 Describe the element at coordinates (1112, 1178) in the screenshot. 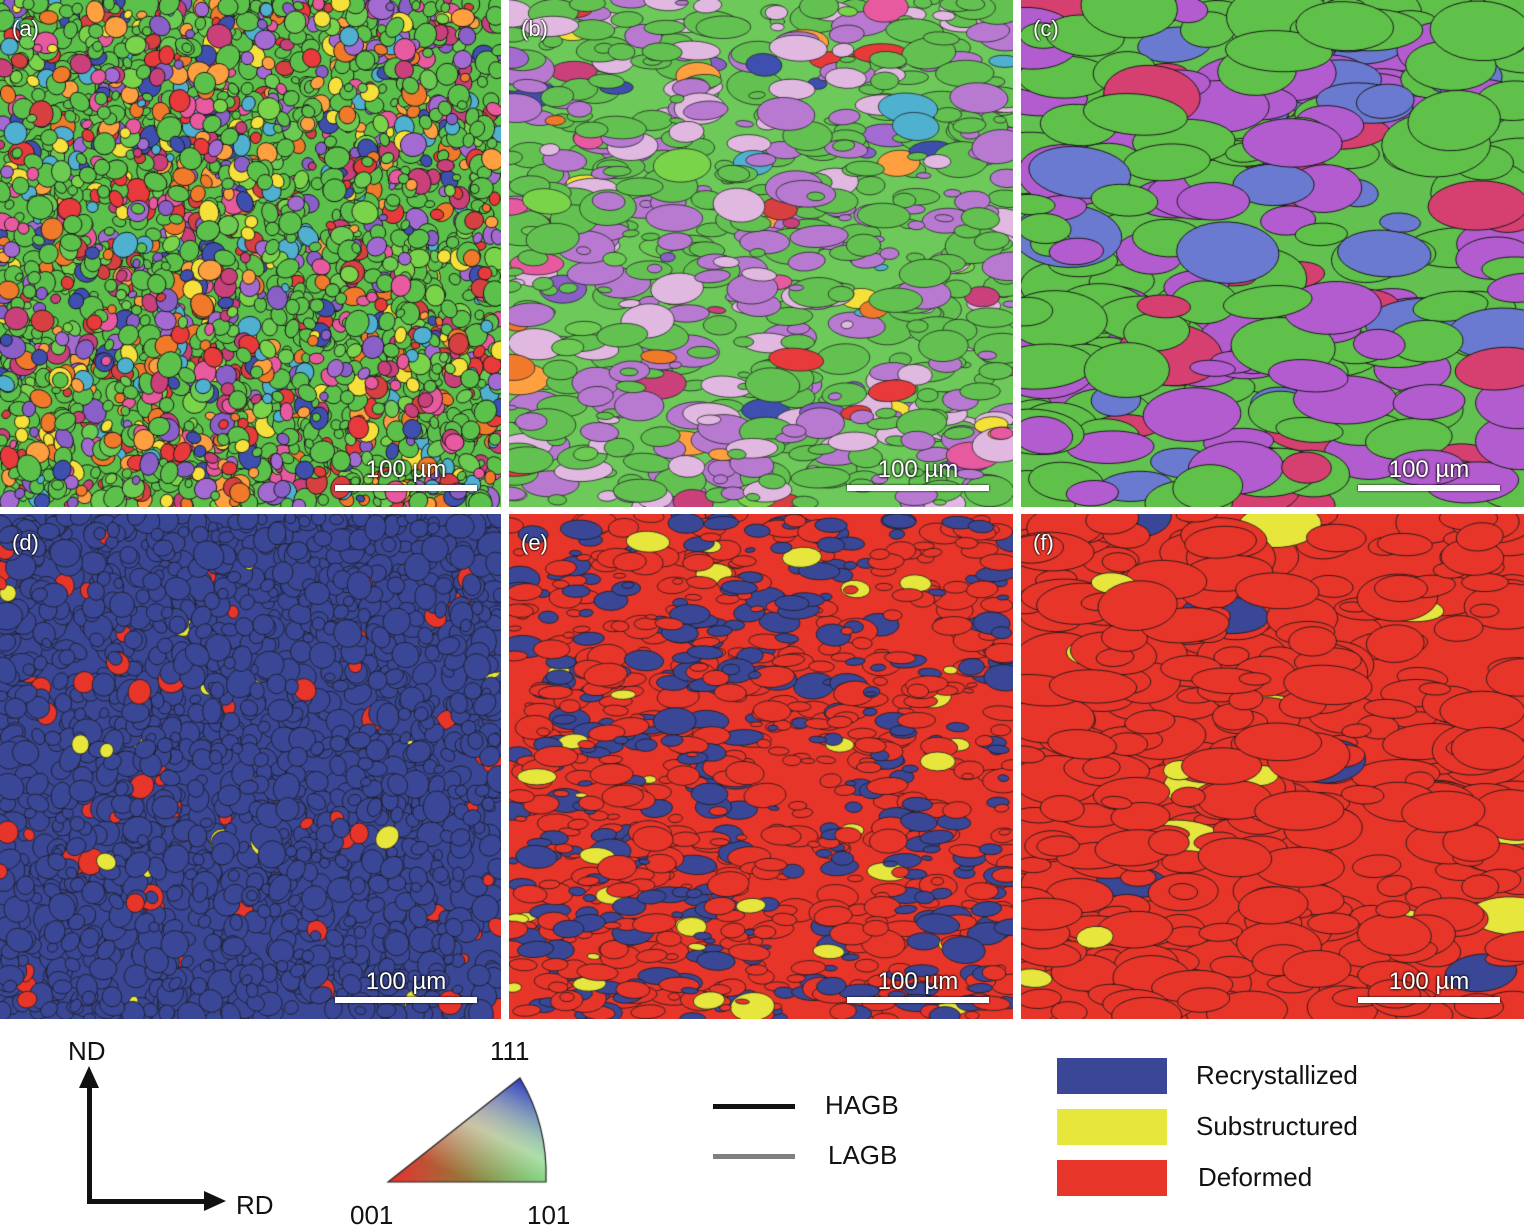

I see `deformed-swatch` at that location.